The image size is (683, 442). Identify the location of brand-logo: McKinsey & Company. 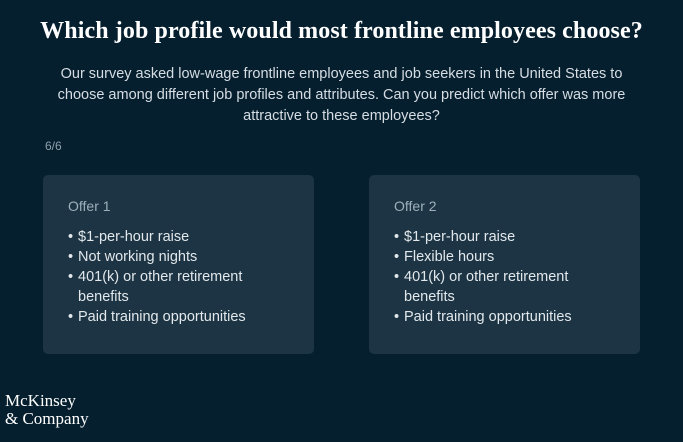
(47, 410).